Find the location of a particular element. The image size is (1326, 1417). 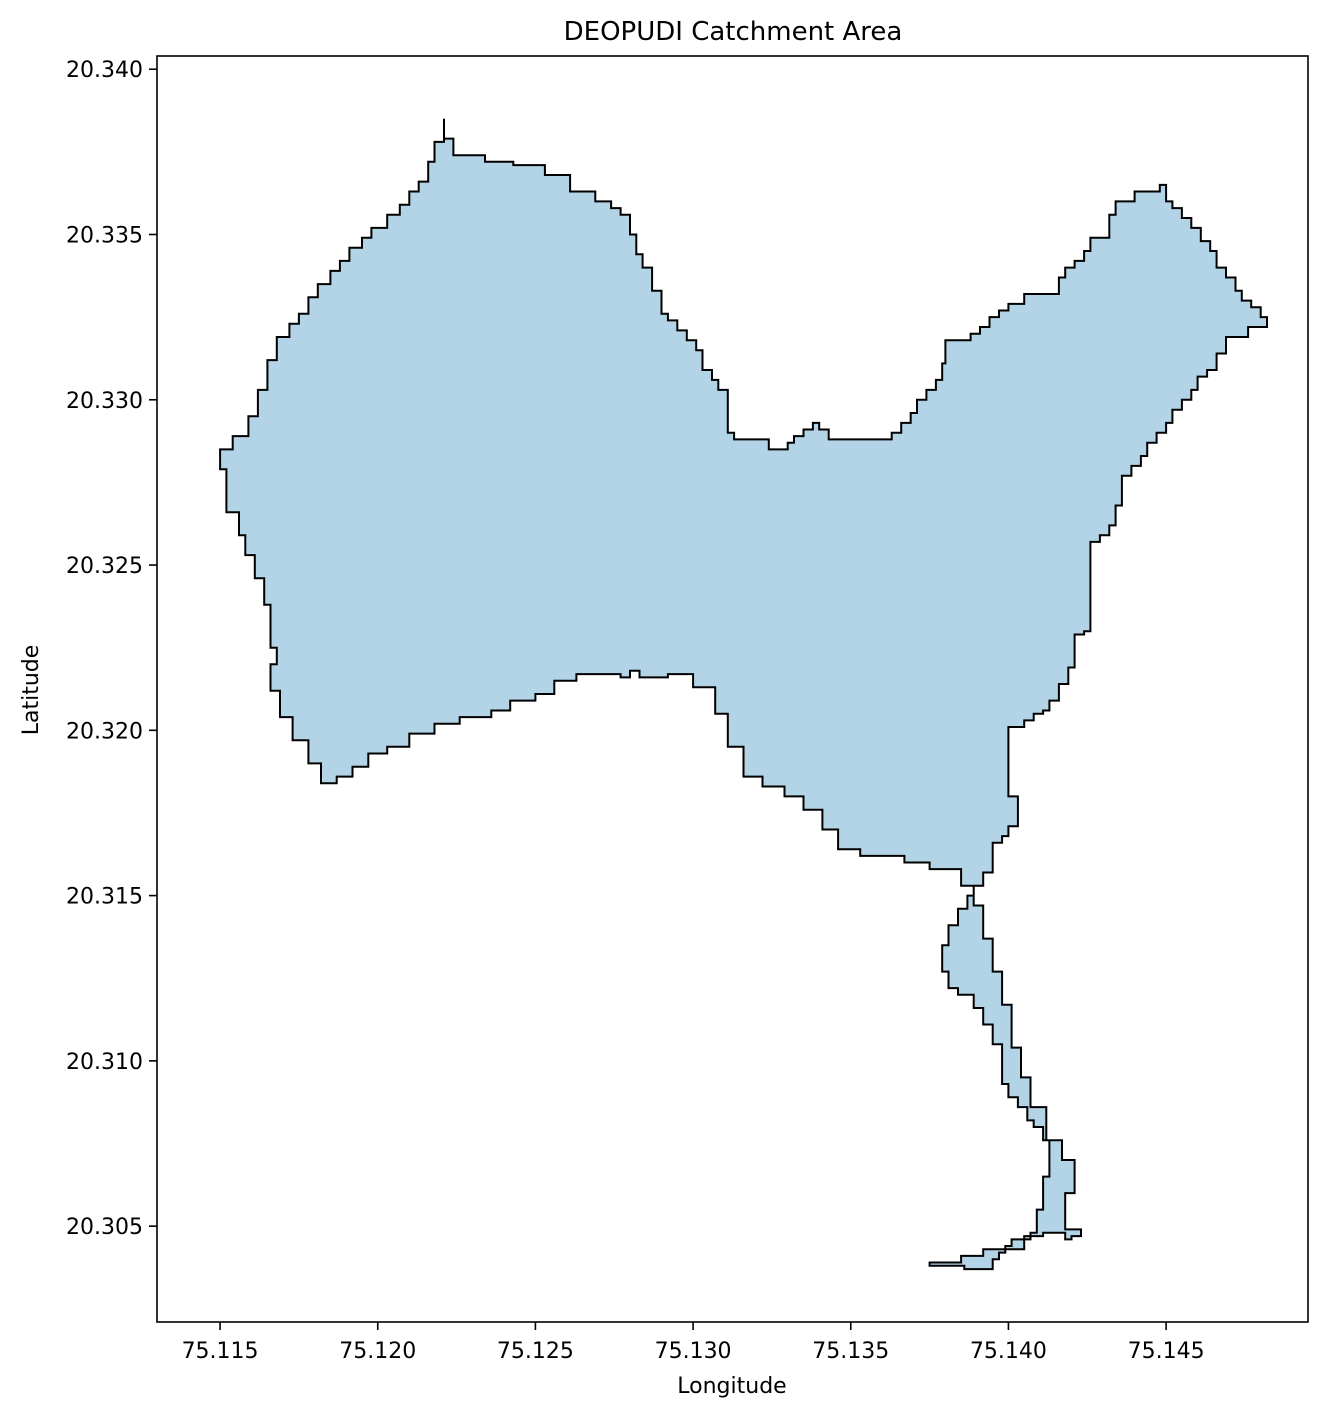

x-axis-label: Longitude is located at coordinates (731, 1386).